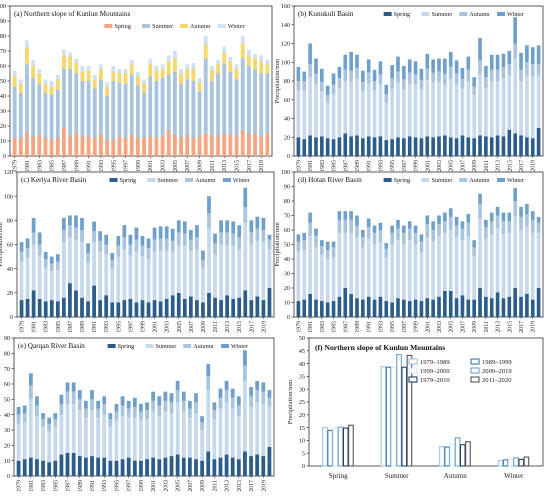  Describe the element at coordinates (44, 486) in the screenshot. I see `x-tick-label: 1983` at that location.